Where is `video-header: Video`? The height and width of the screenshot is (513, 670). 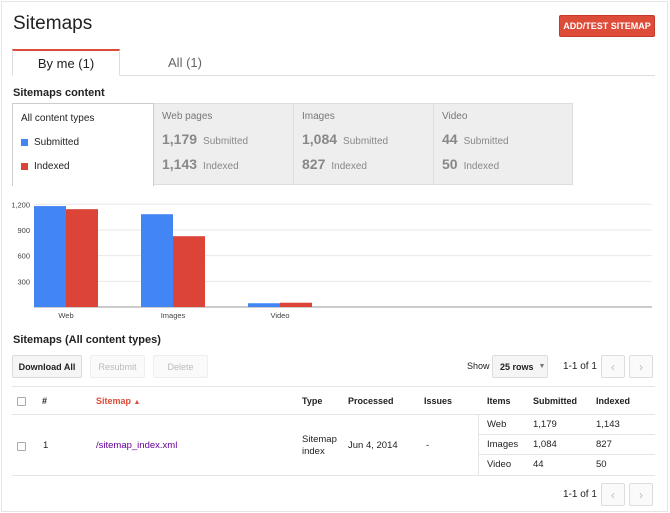
video-header: Video is located at coordinates (455, 116).